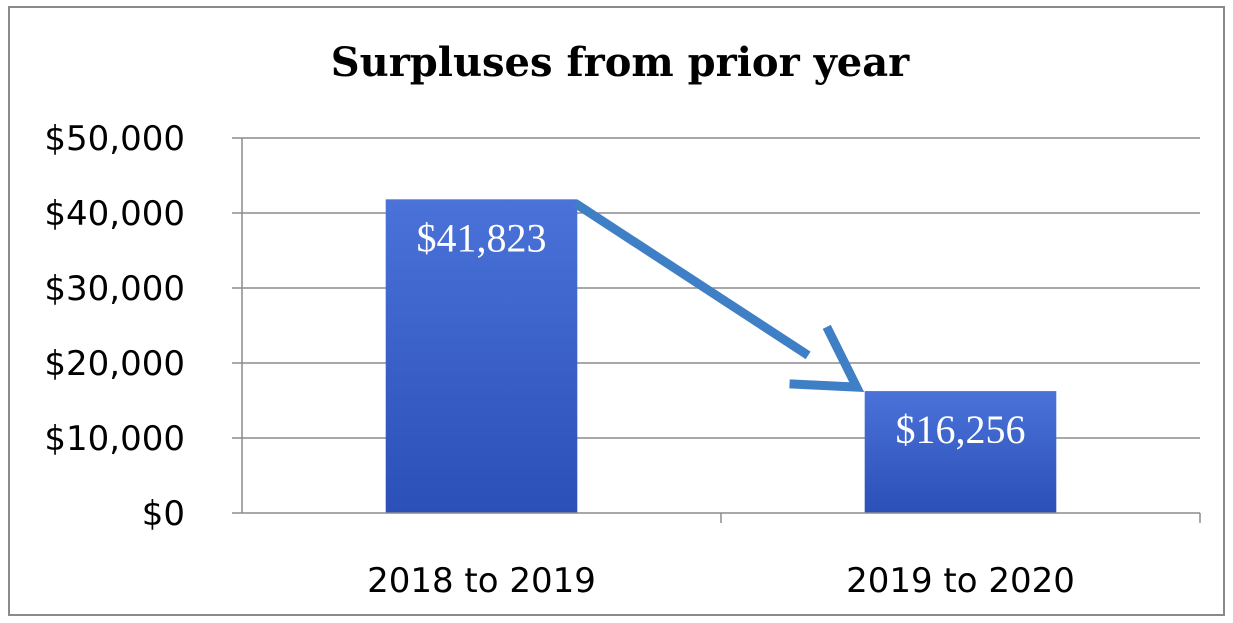 This screenshot has height=623, width=1233. Describe the element at coordinates (620, 62) in the screenshot. I see `chart-title: Surpluses from prior year` at that location.